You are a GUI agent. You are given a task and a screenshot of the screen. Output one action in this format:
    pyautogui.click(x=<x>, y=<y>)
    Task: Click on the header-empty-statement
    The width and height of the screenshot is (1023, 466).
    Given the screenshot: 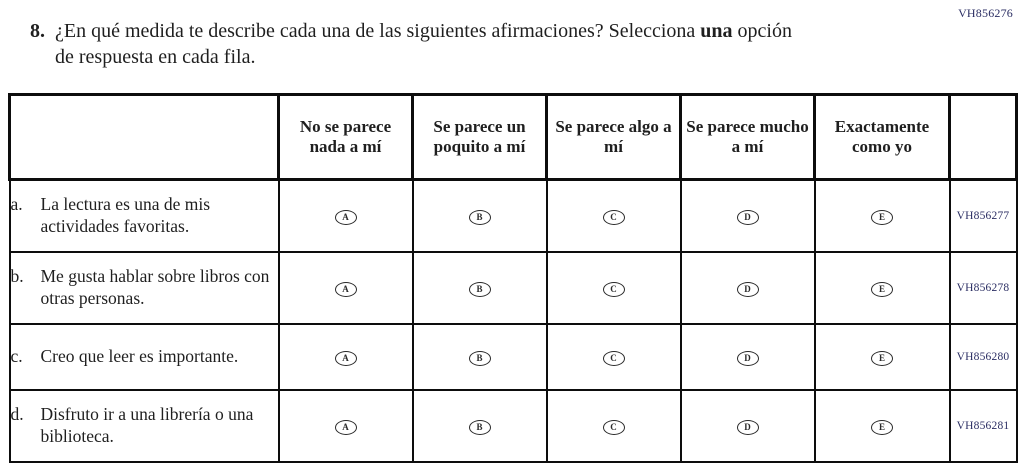 What is the action you would take?
    pyautogui.click(x=144, y=137)
    